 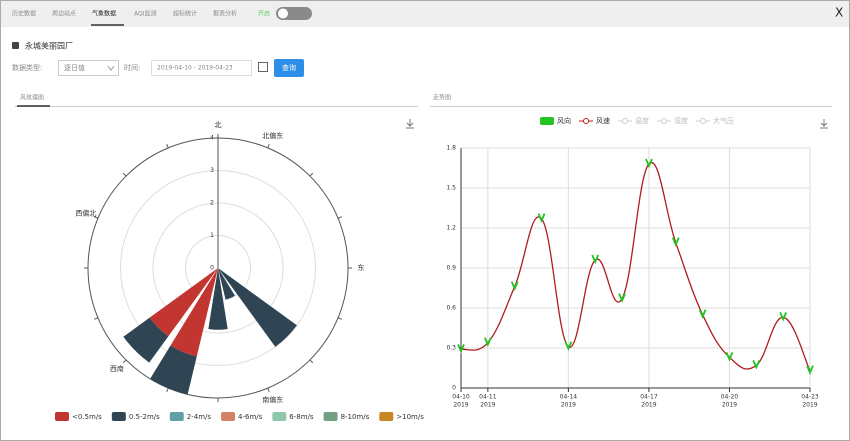 I want to click on legend-label: 风速, so click(x=603, y=121).